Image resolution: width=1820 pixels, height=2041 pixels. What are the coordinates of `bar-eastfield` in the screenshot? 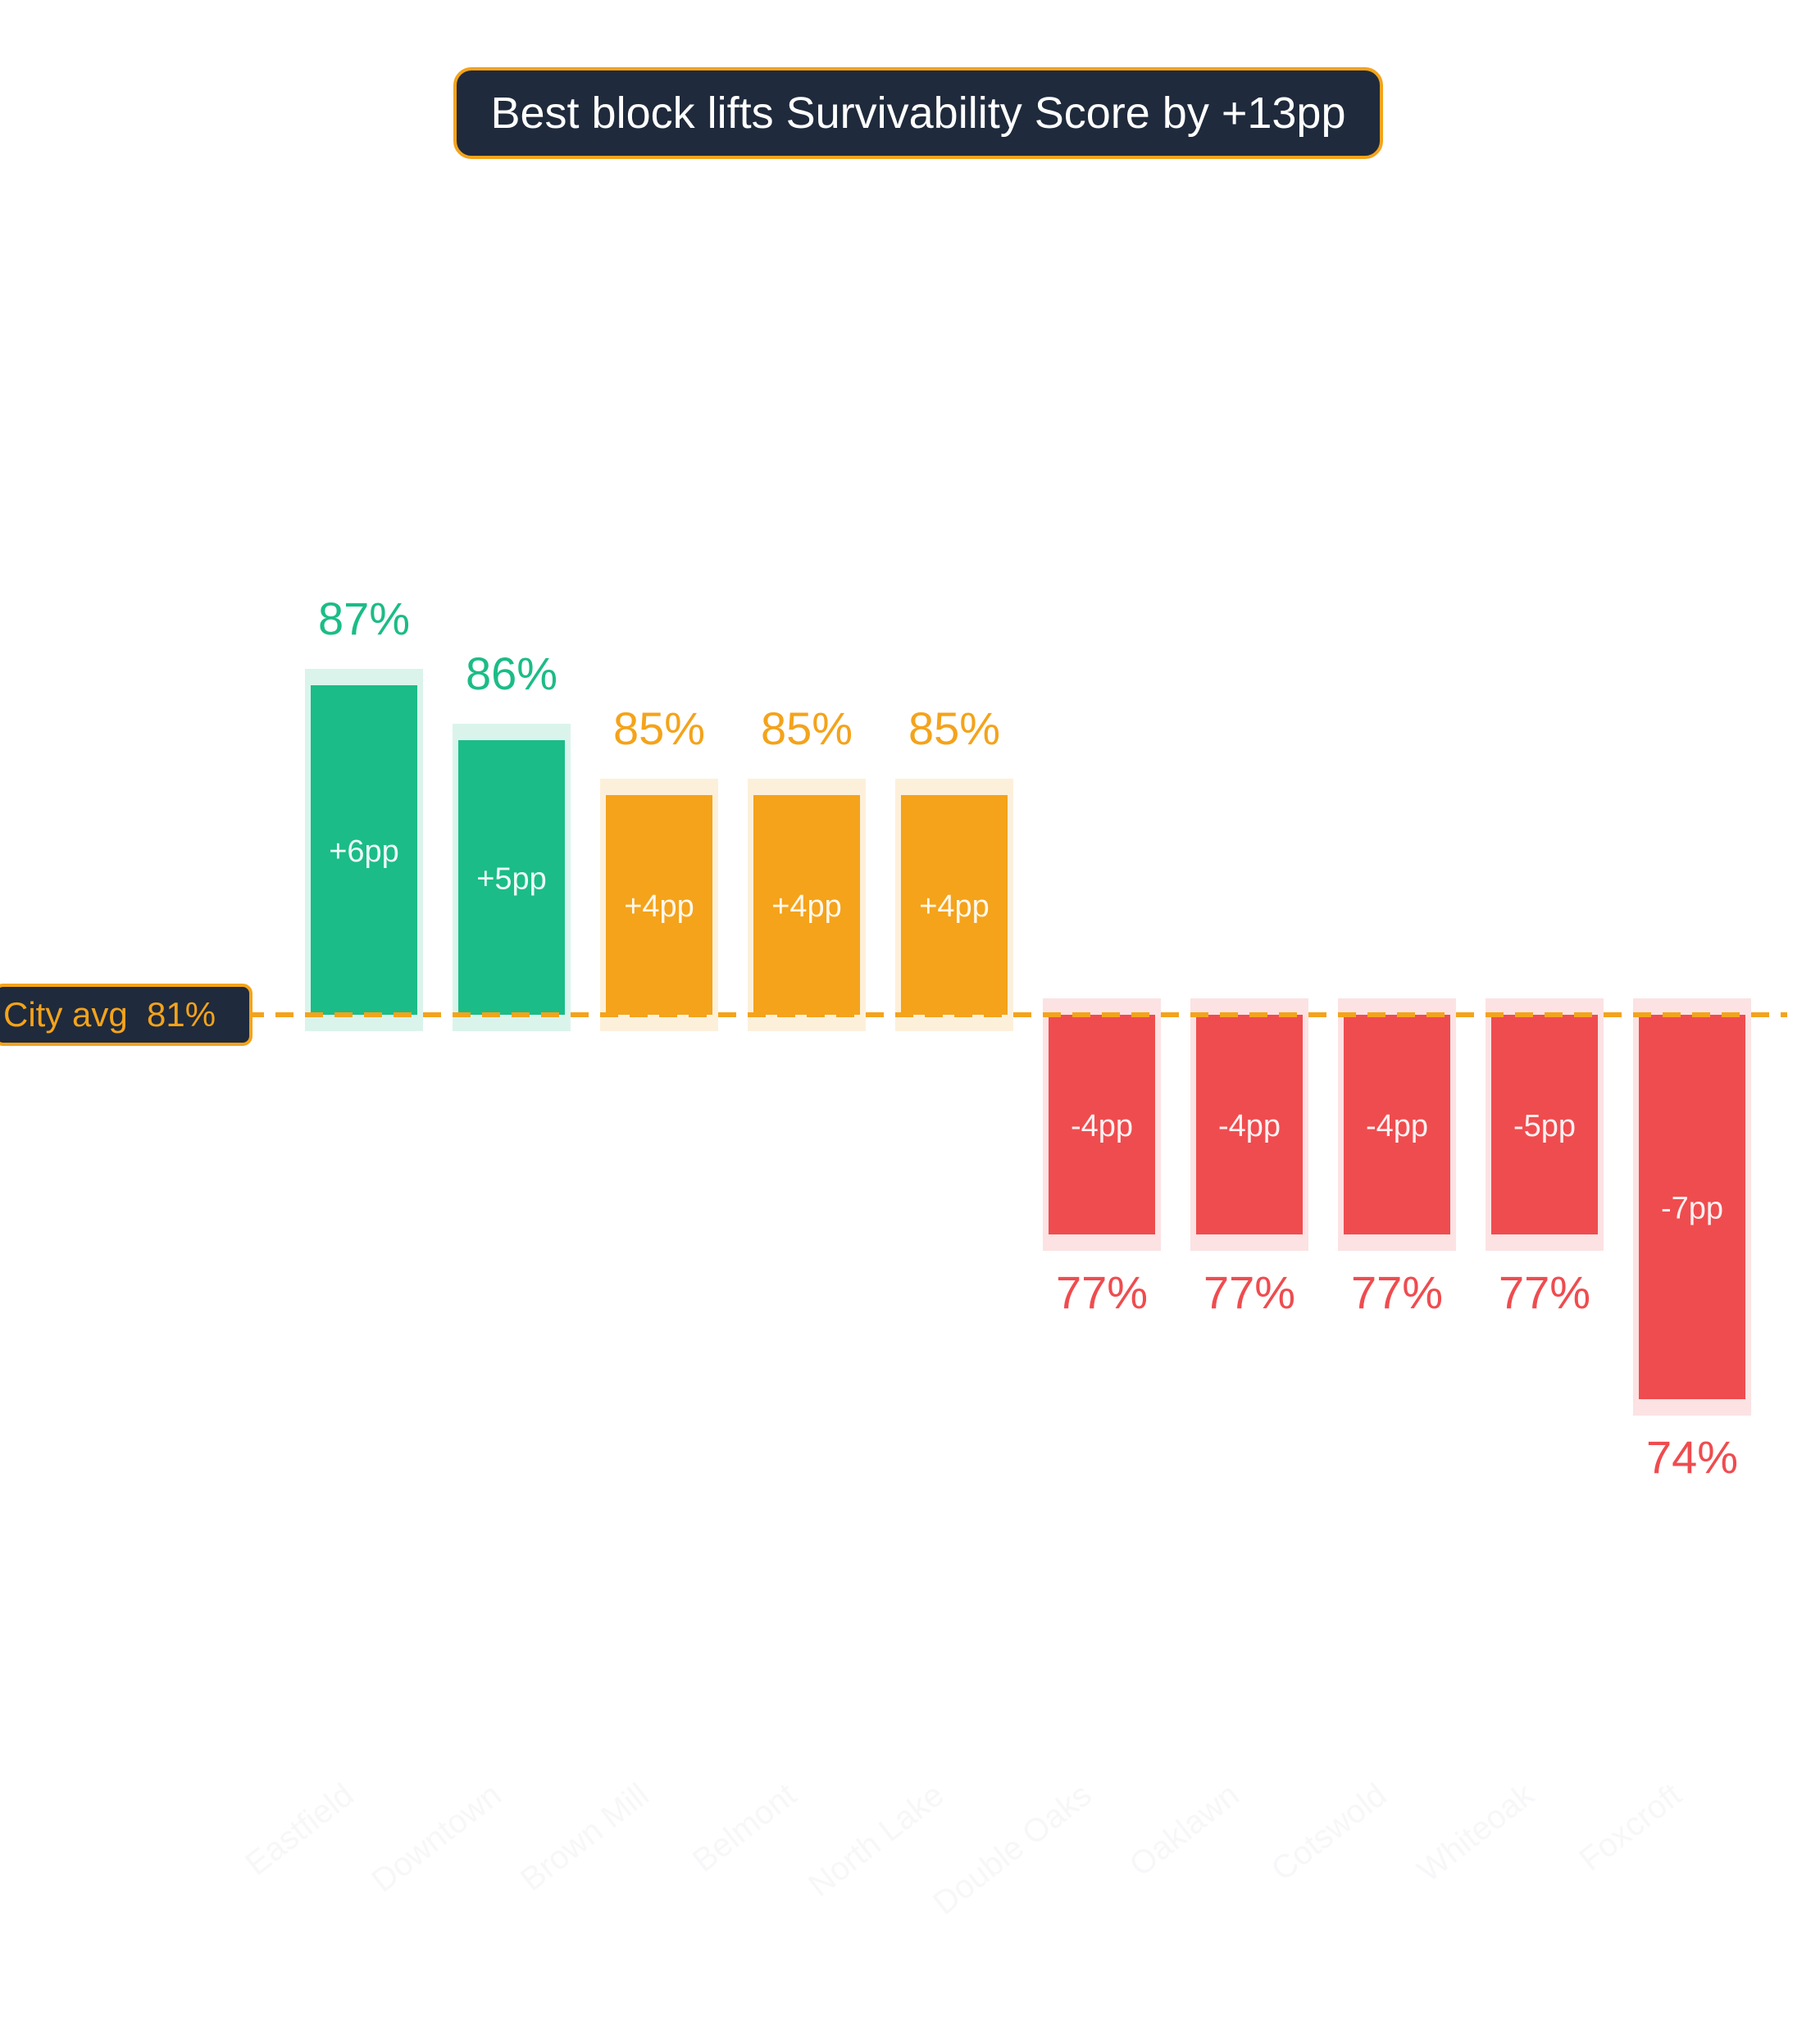 It's located at (364, 850).